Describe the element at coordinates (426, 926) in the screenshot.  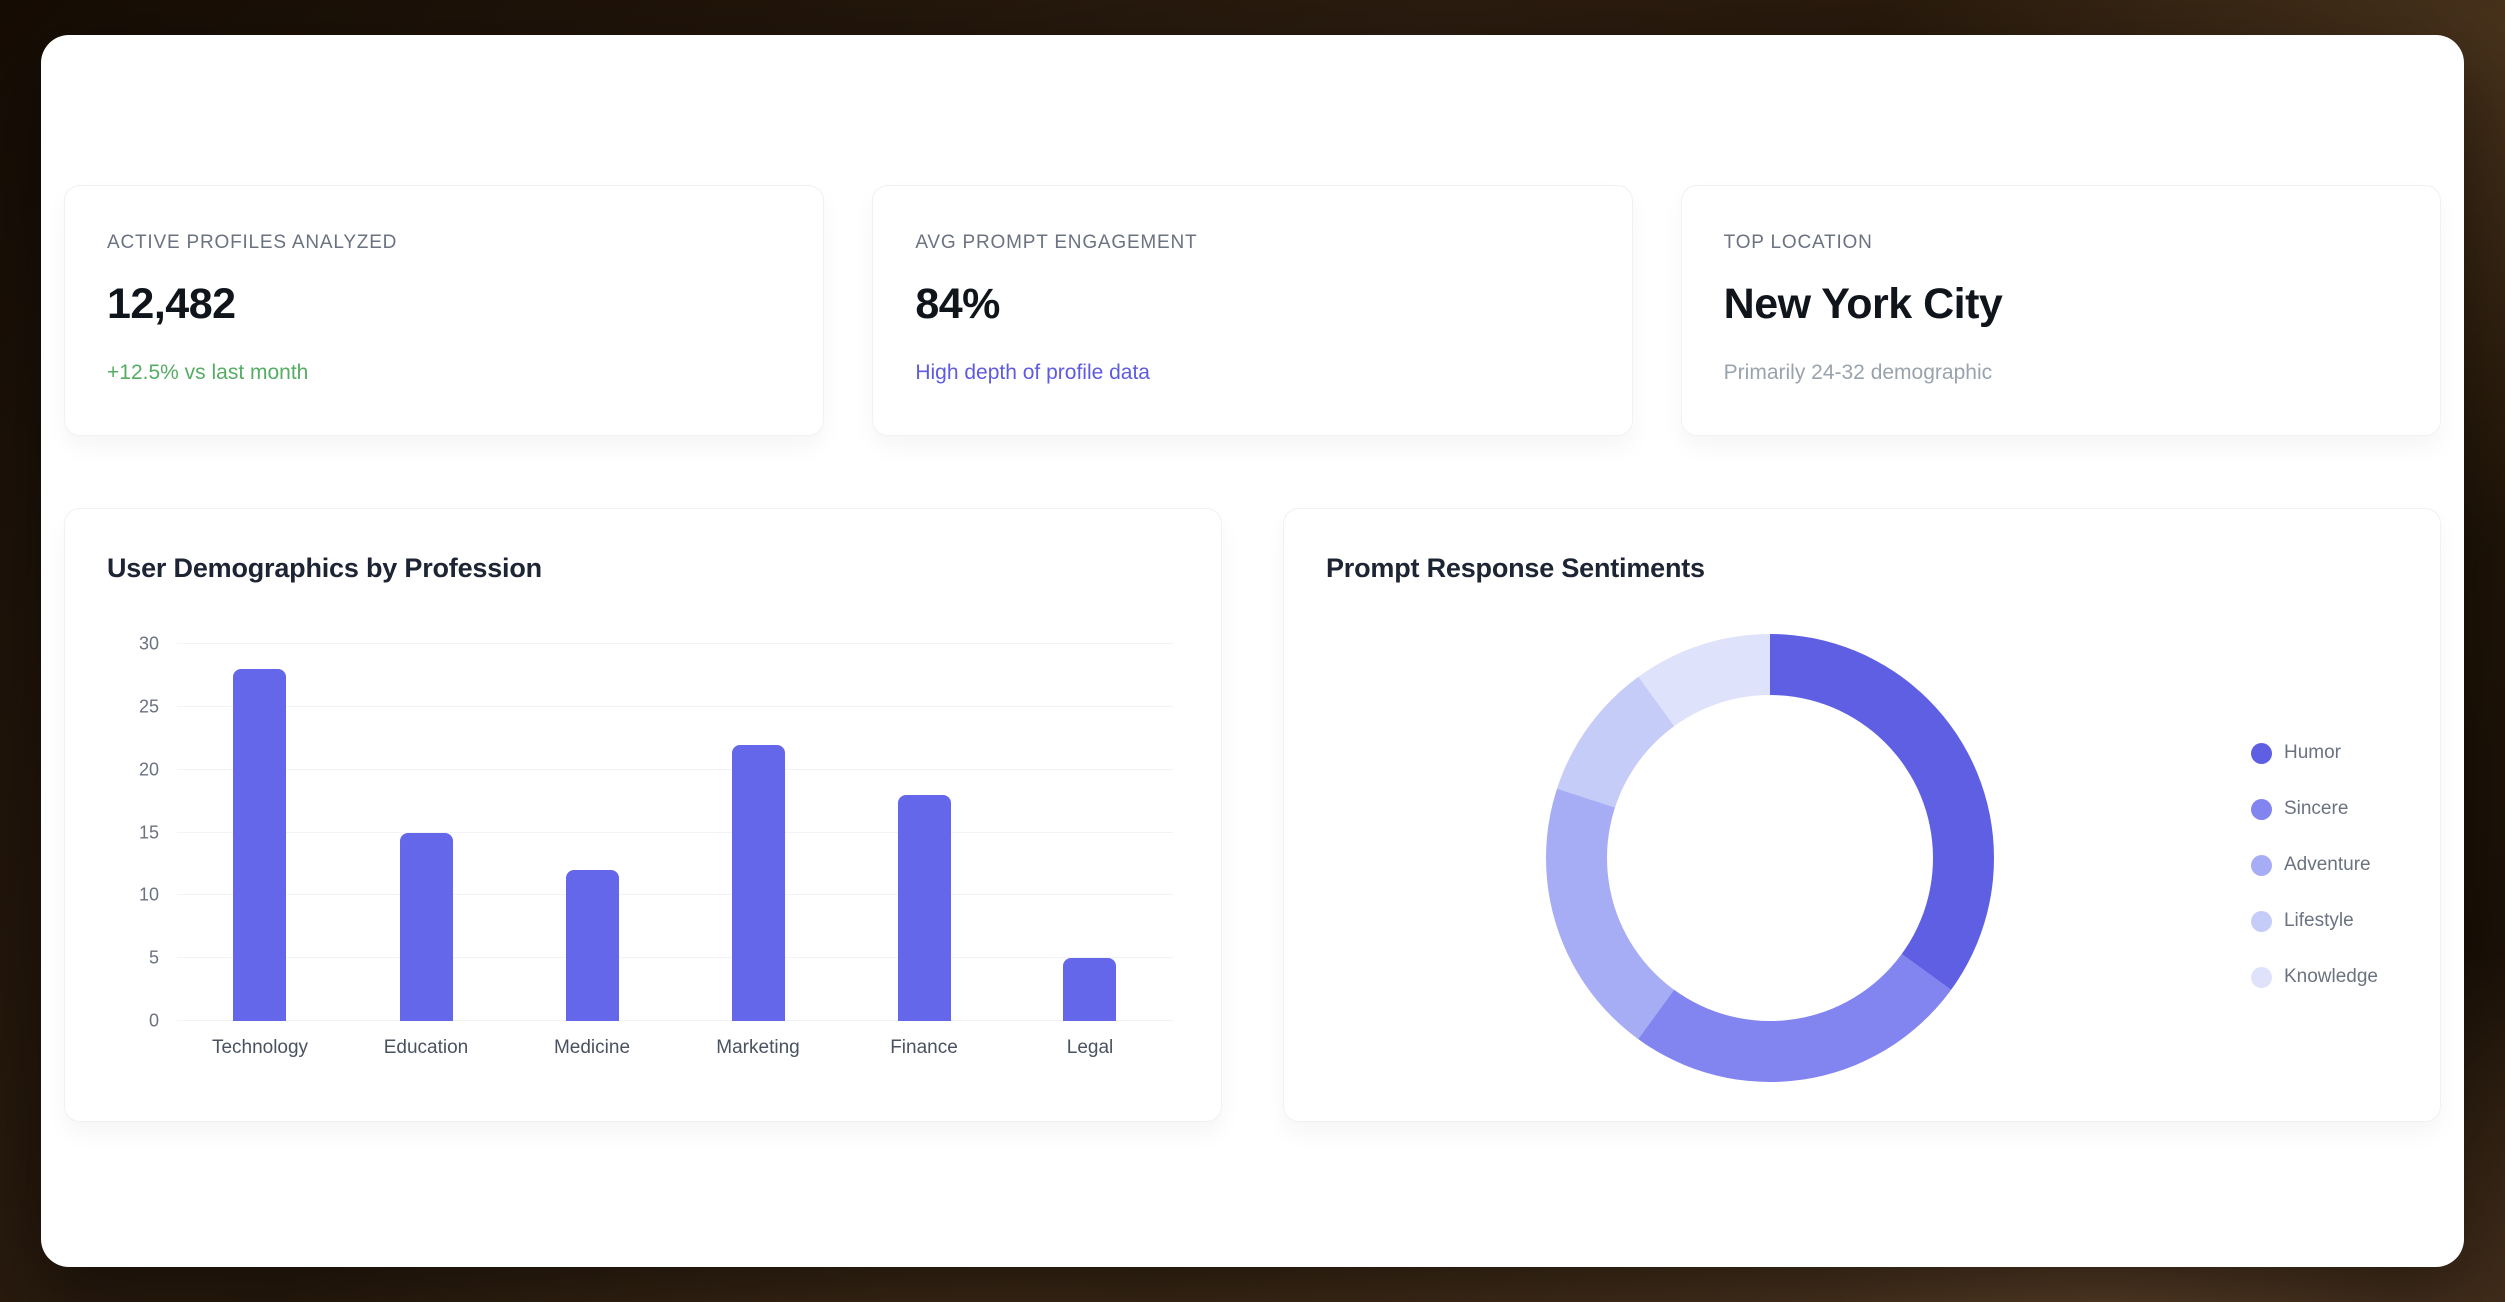
I see `bar-education` at that location.